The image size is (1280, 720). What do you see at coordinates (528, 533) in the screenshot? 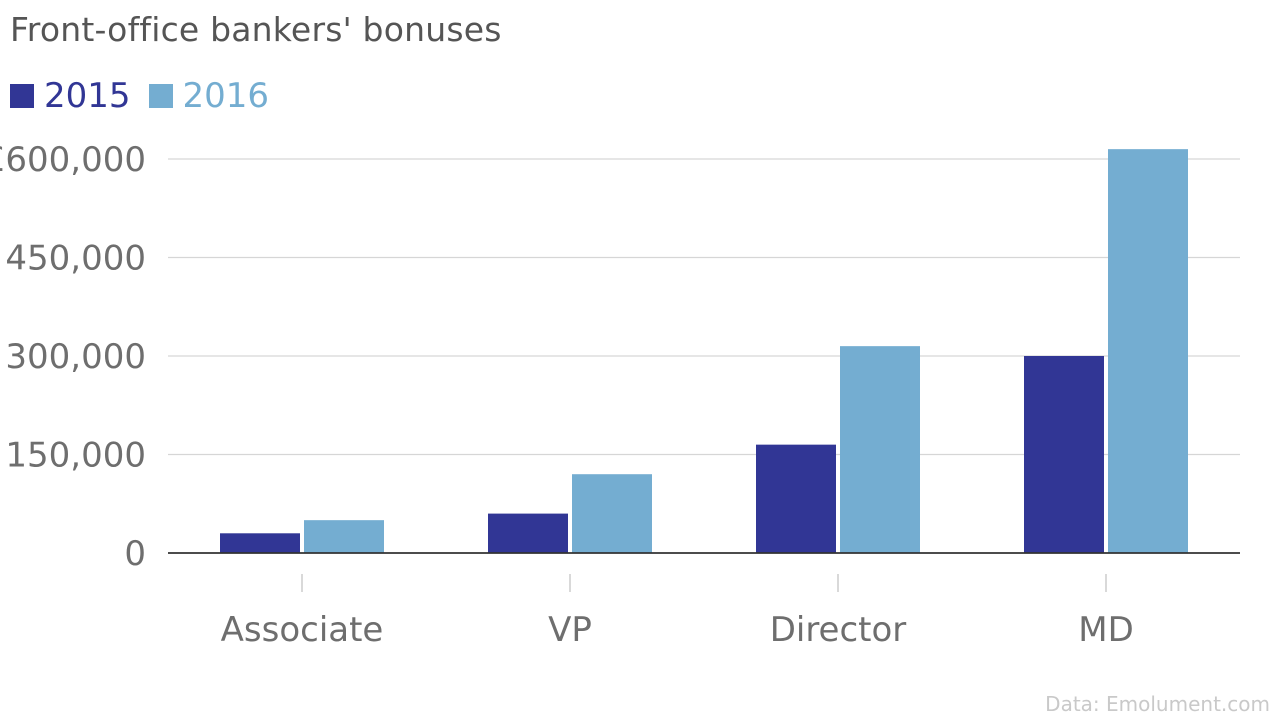
I see `bar-2015-vp` at bounding box center [528, 533].